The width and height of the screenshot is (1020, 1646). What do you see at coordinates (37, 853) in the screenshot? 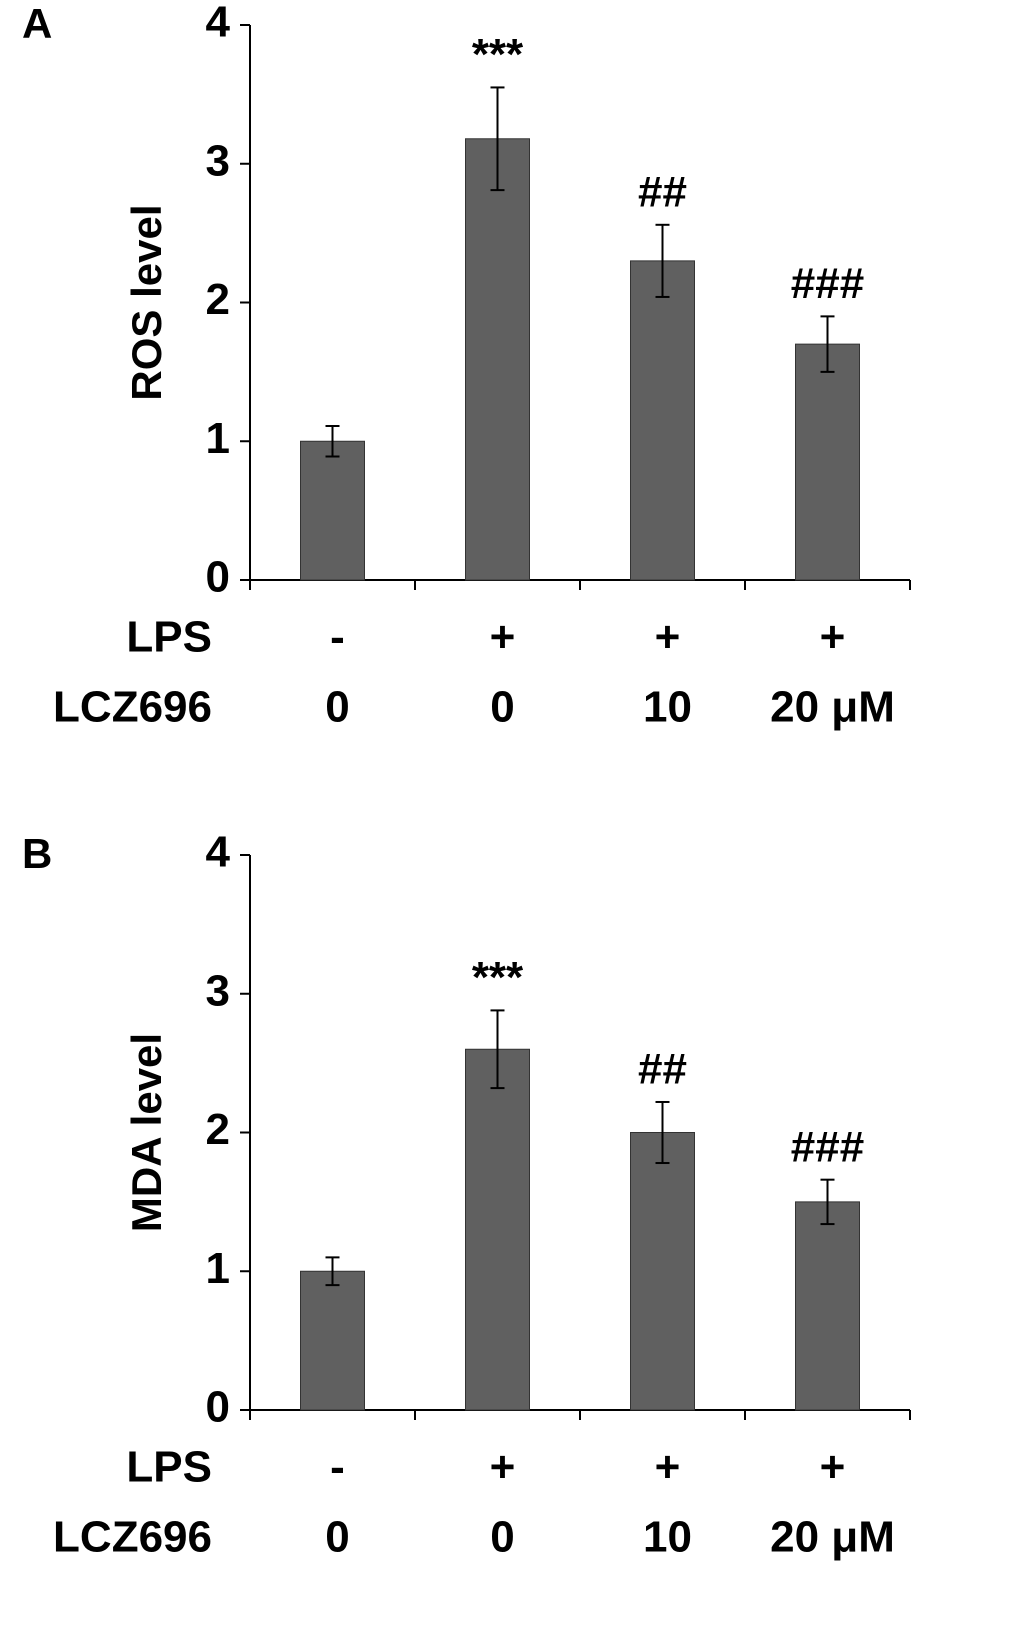
I see `panel-label: B` at bounding box center [37, 853].